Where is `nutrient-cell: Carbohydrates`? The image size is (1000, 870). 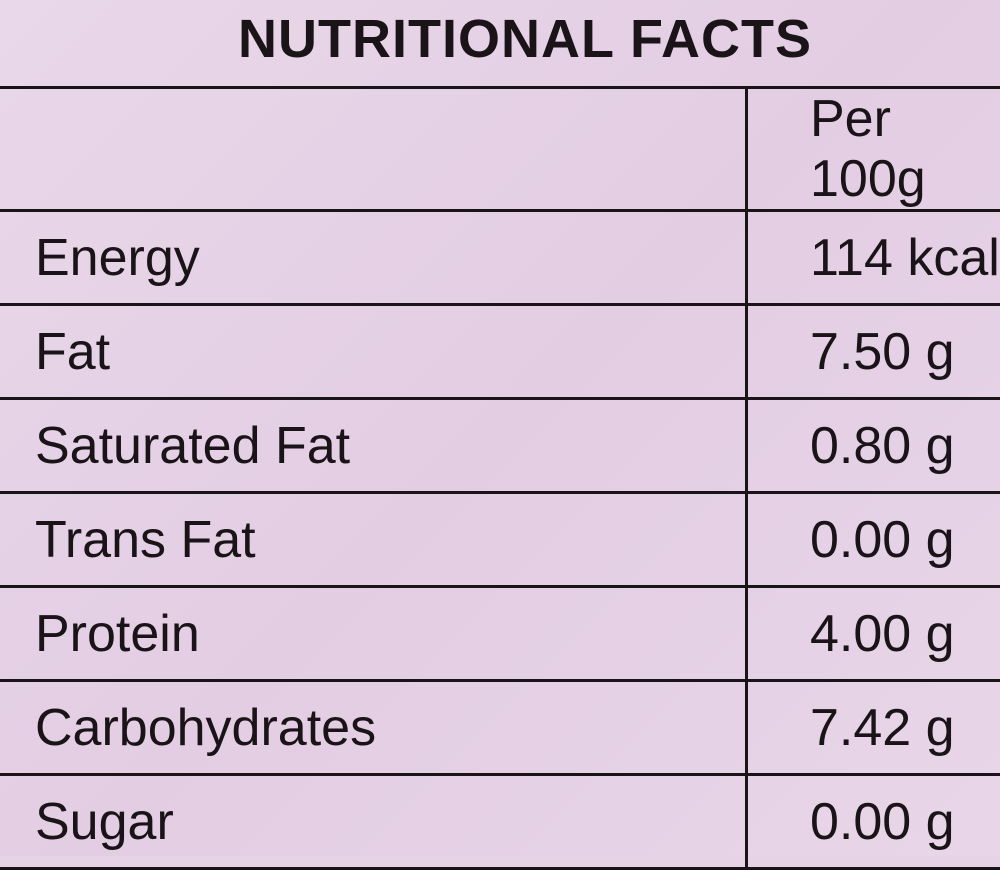 nutrient-cell: Carbohydrates is located at coordinates (373, 728).